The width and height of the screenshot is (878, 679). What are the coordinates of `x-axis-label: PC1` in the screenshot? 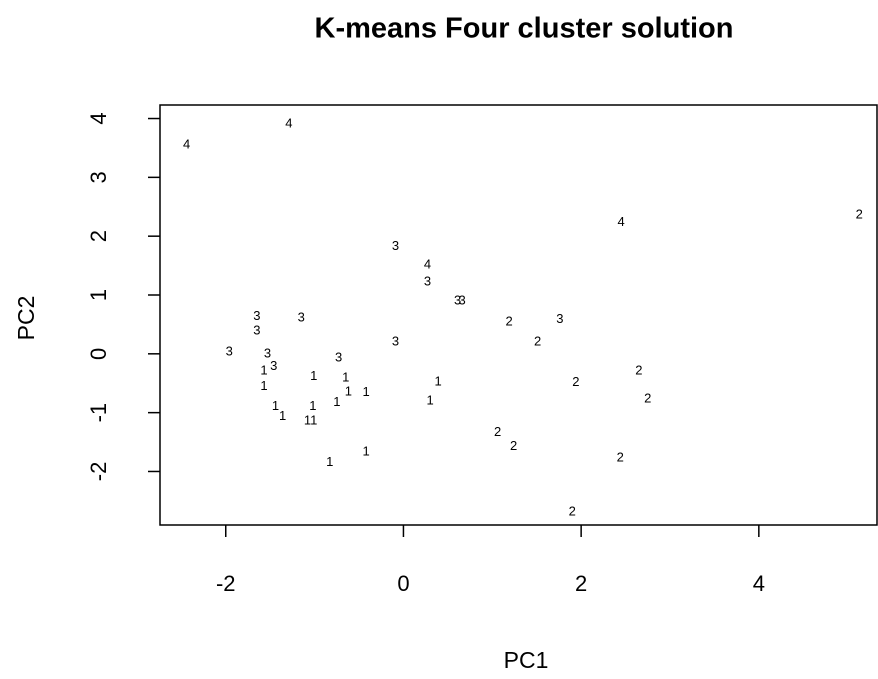 It's located at (526, 660).